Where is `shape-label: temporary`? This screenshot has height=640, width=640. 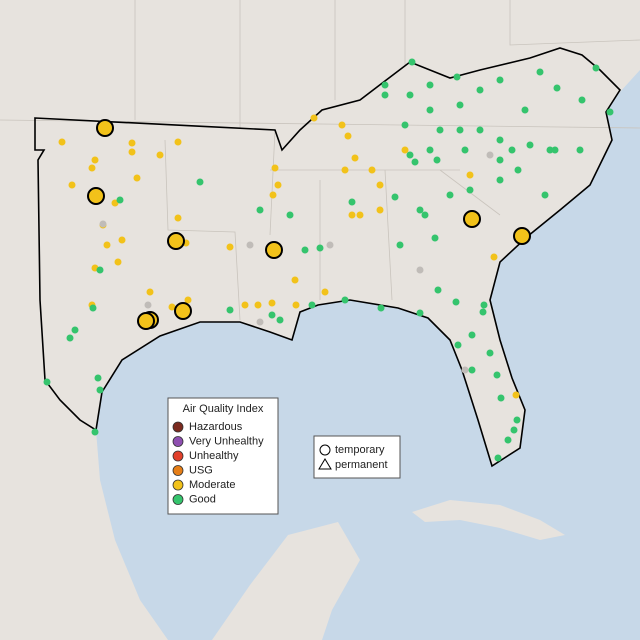
shape-label: temporary is located at coordinates (360, 450).